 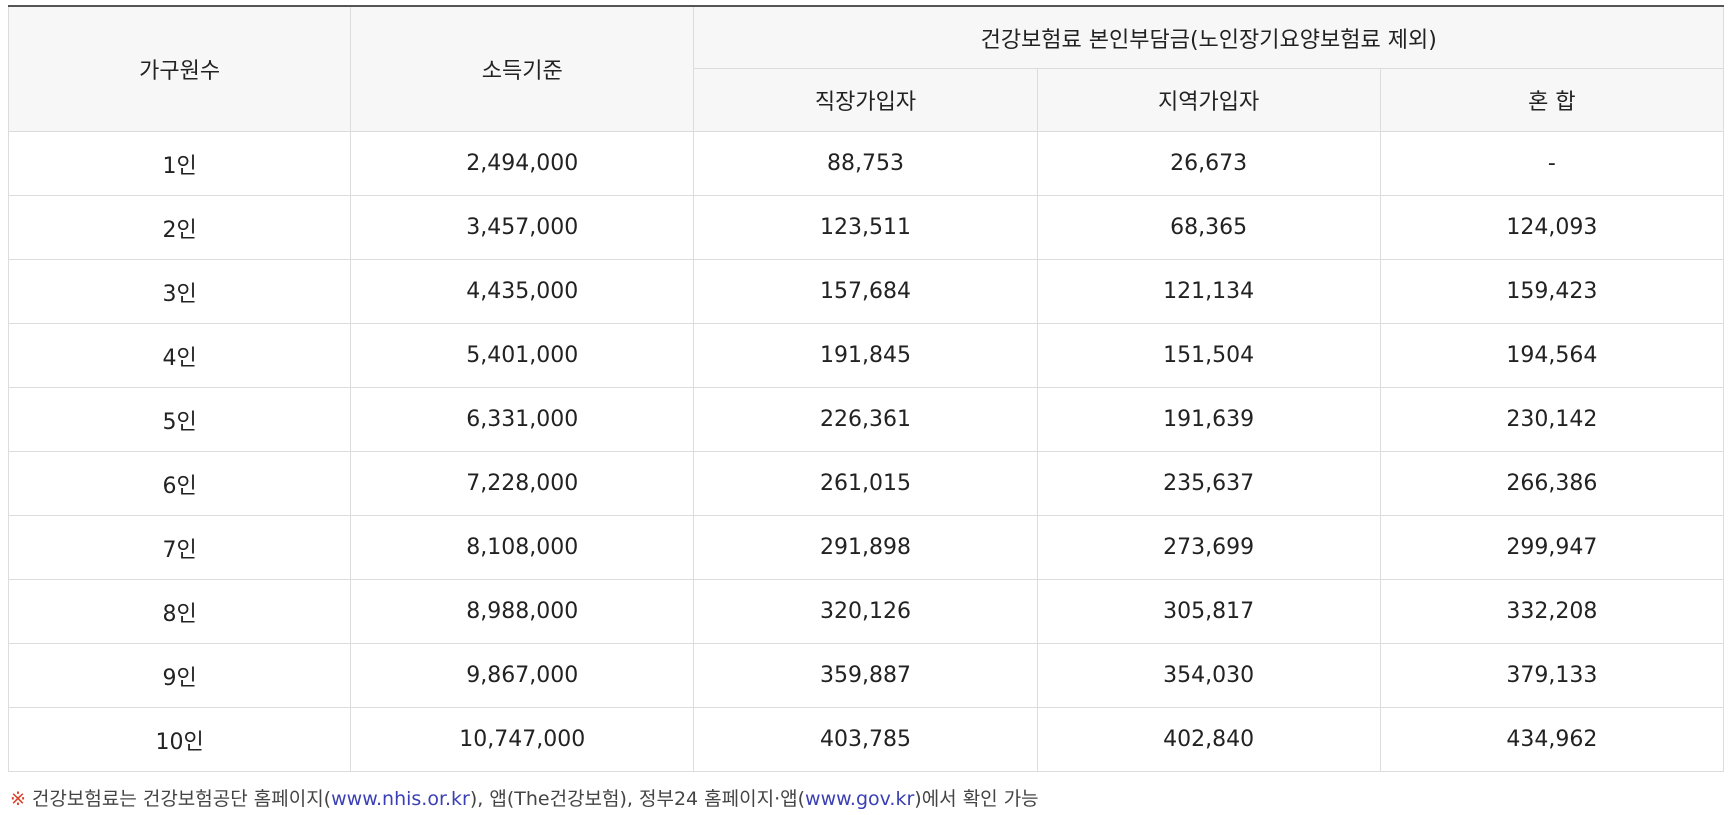 I want to click on table-row: 1인 2,494,000 88,753 26,673 -, so click(x=866, y=163).